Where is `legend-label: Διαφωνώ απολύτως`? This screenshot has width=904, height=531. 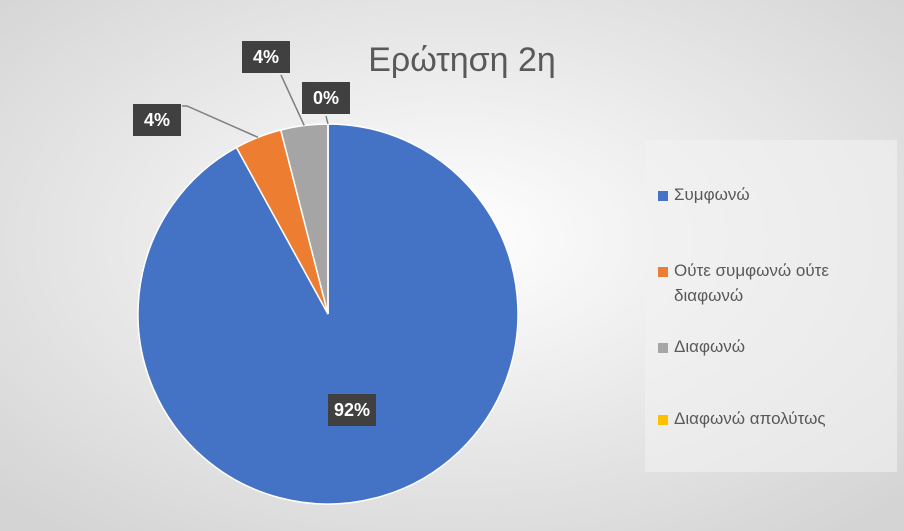
legend-label: Διαφωνώ απολύτως is located at coordinates (750, 418).